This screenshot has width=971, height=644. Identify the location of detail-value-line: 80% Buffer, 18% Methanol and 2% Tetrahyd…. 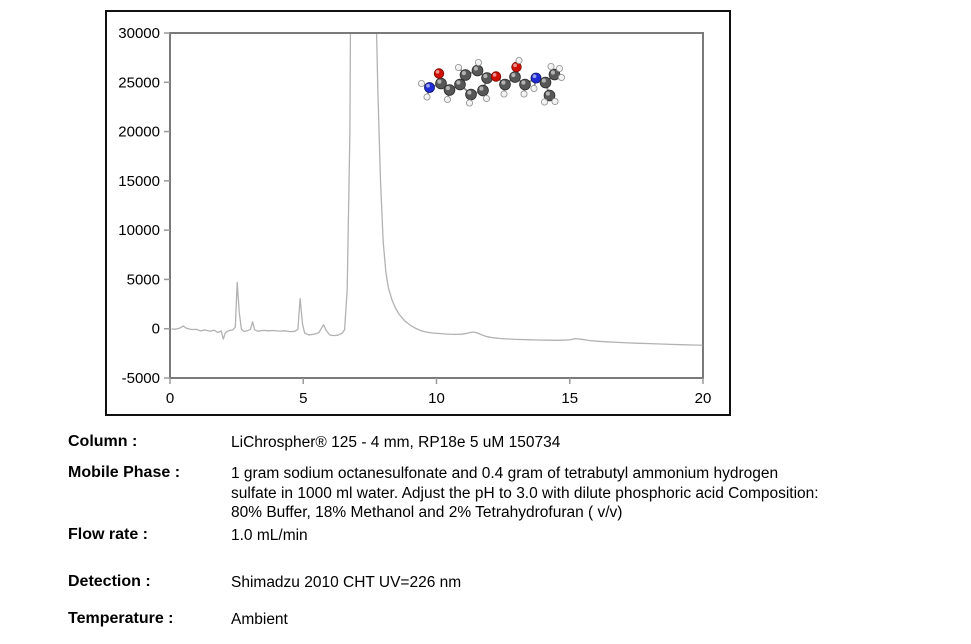
(427, 512).